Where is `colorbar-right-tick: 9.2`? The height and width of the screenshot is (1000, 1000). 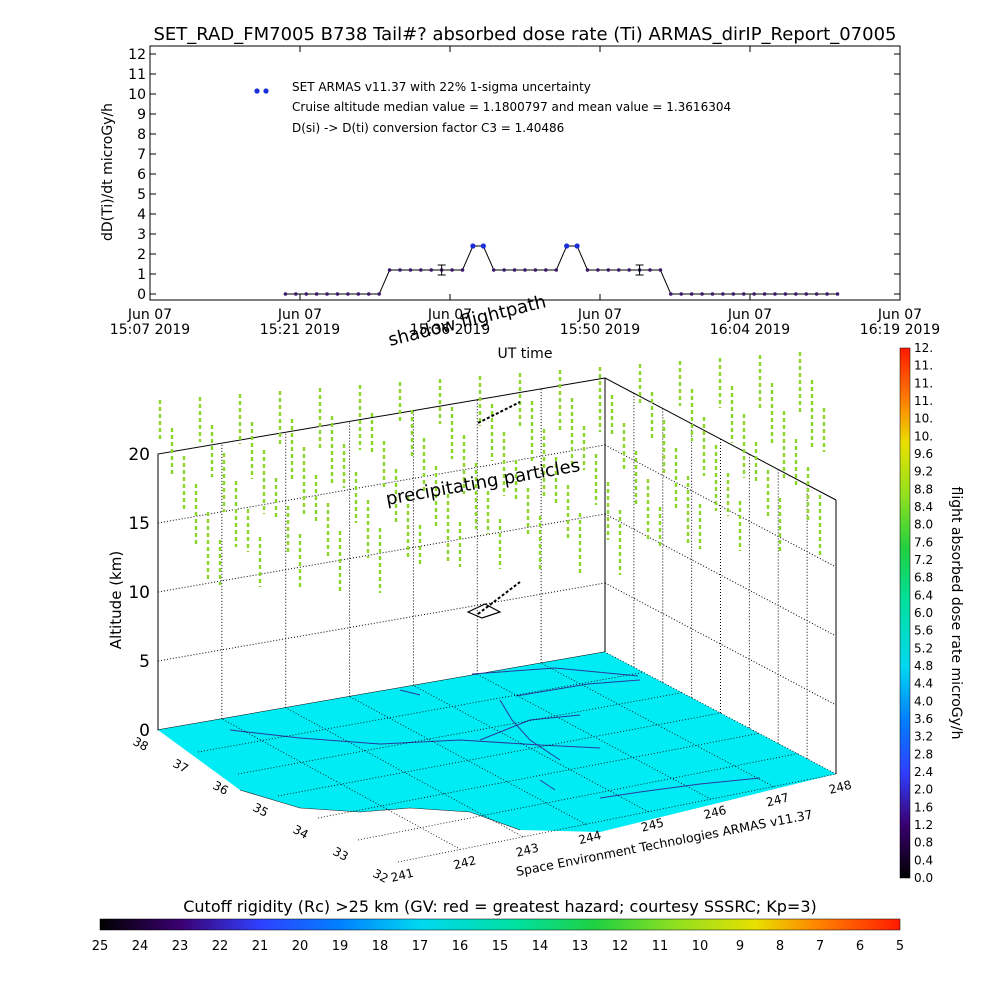 colorbar-right-tick: 9.2 is located at coordinates (923, 472).